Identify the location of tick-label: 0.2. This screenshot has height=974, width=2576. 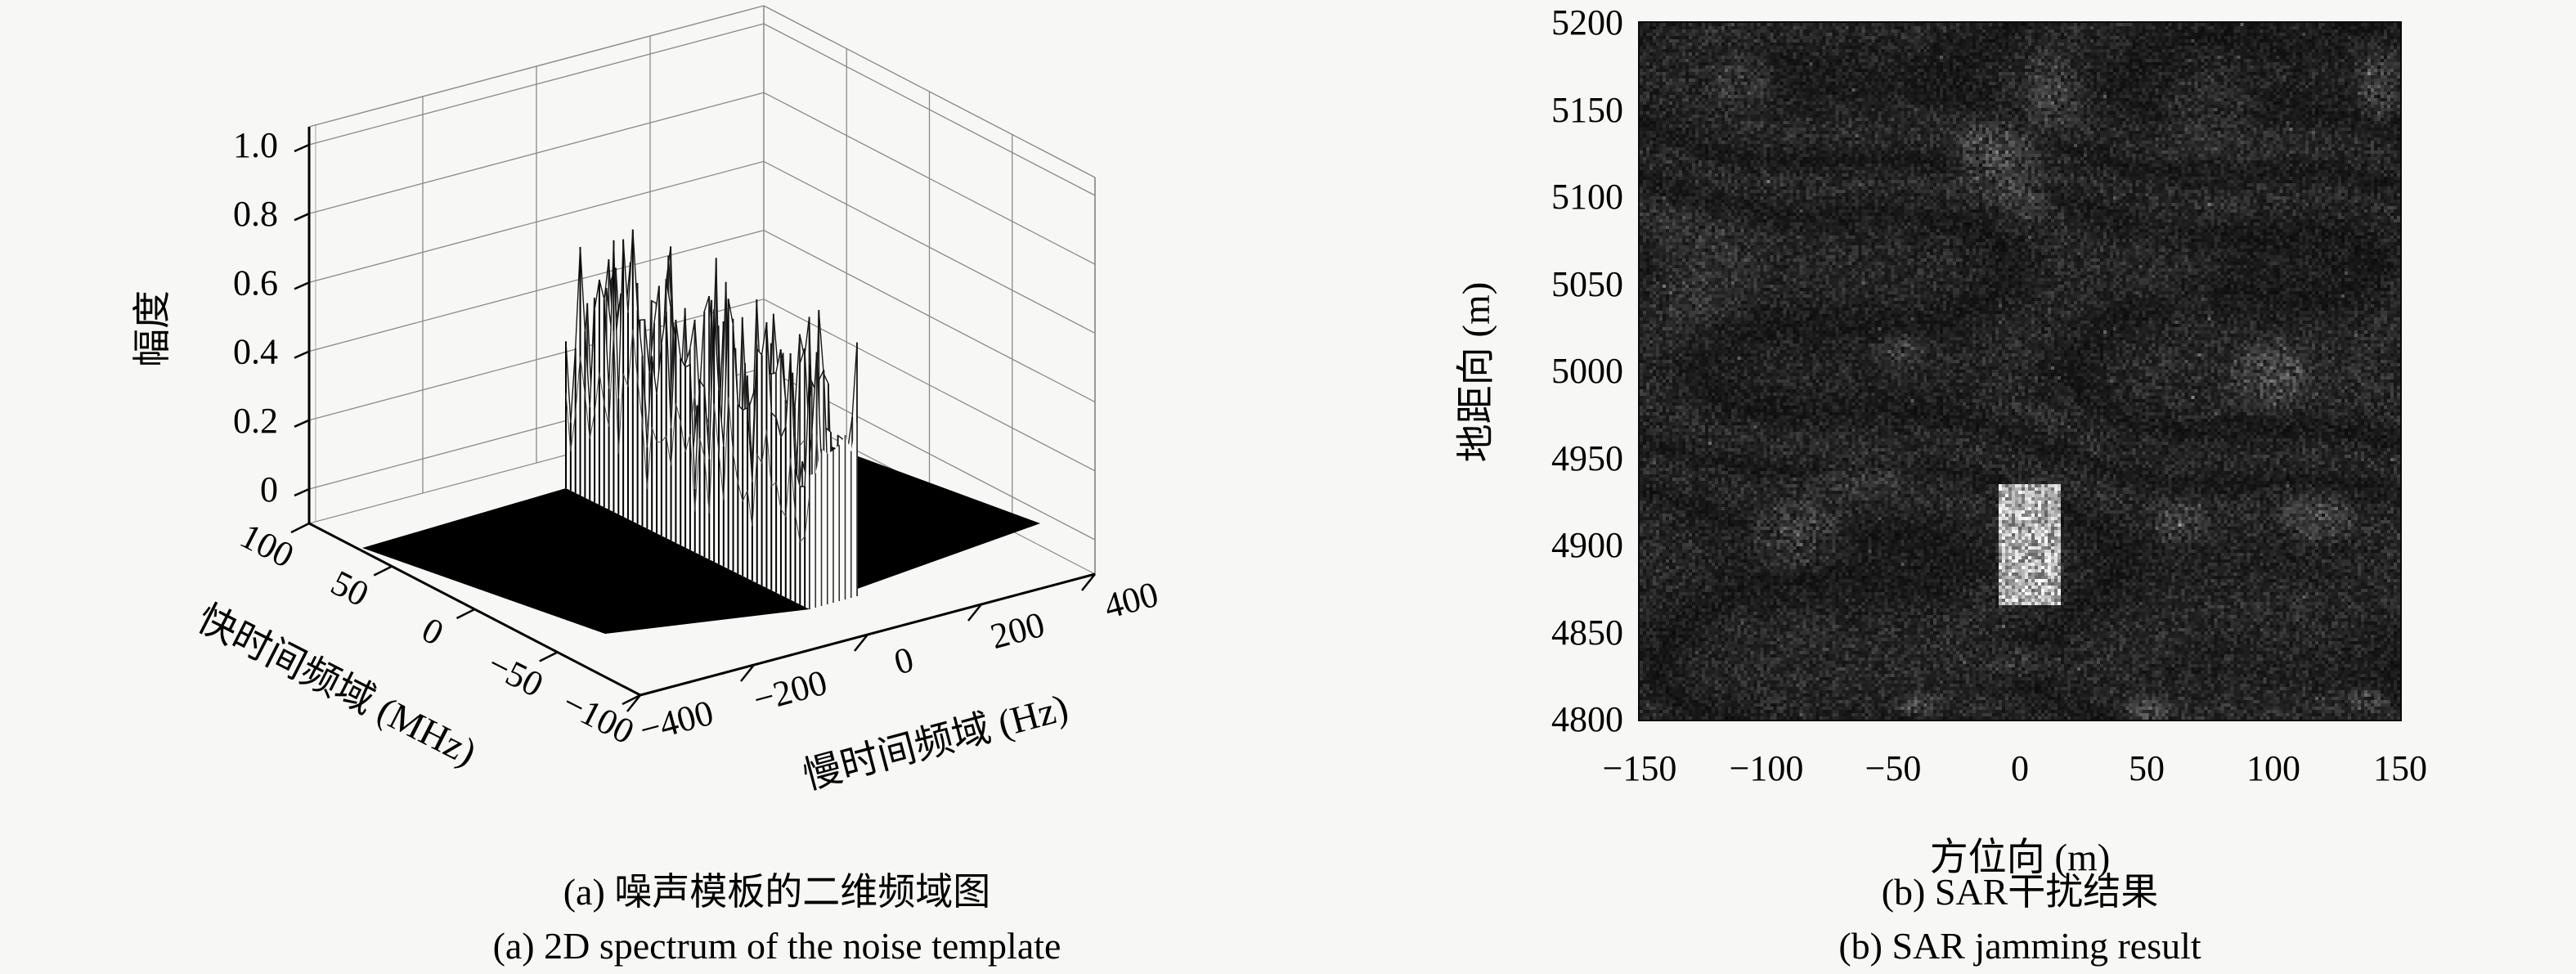
(256, 421).